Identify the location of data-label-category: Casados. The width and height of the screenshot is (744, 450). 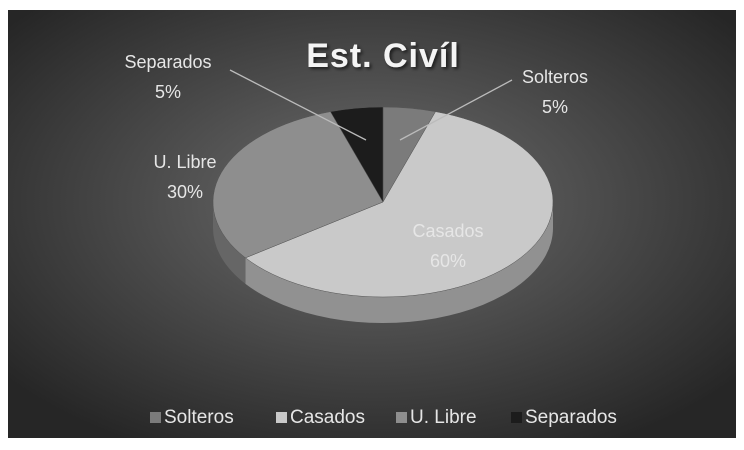
(447, 231).